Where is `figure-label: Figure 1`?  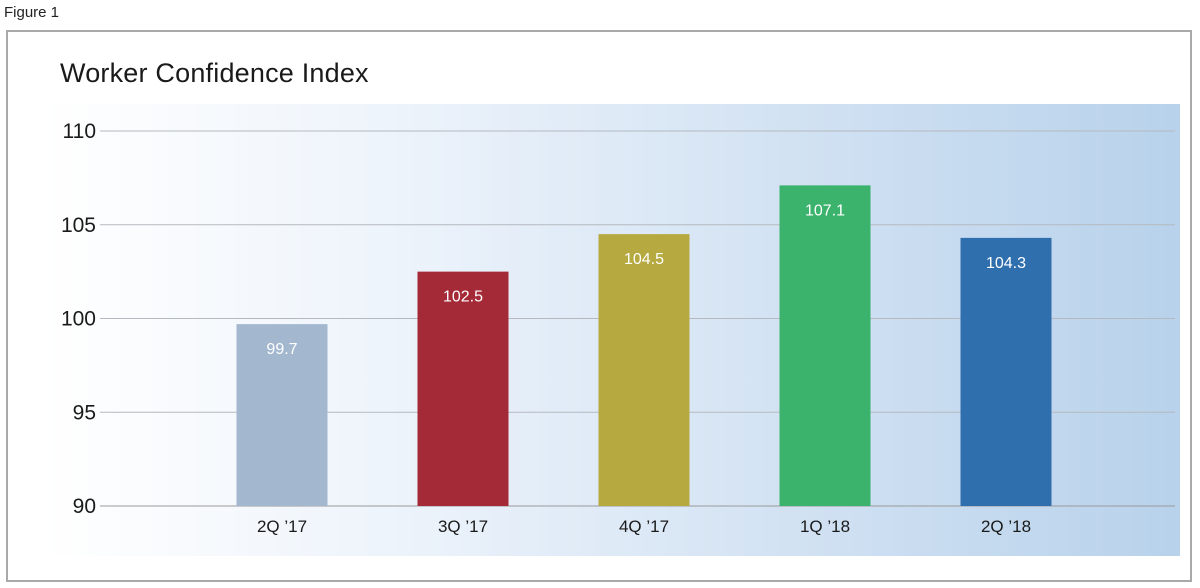
figure-label: Figure 1 is located at coordinates (32, 12).